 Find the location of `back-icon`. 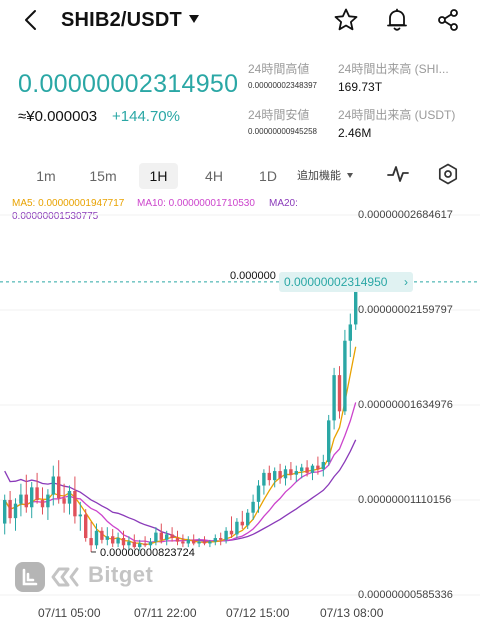

back-icon is located at coordinates (32, 20).